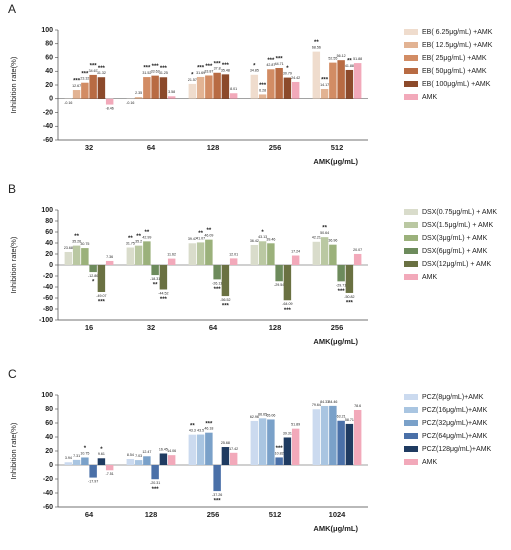 This screenshot has width=511, height=550. Describe the element at coordinates (101, 454) in the screenshot. I see `data-label: 9.61` at that location.